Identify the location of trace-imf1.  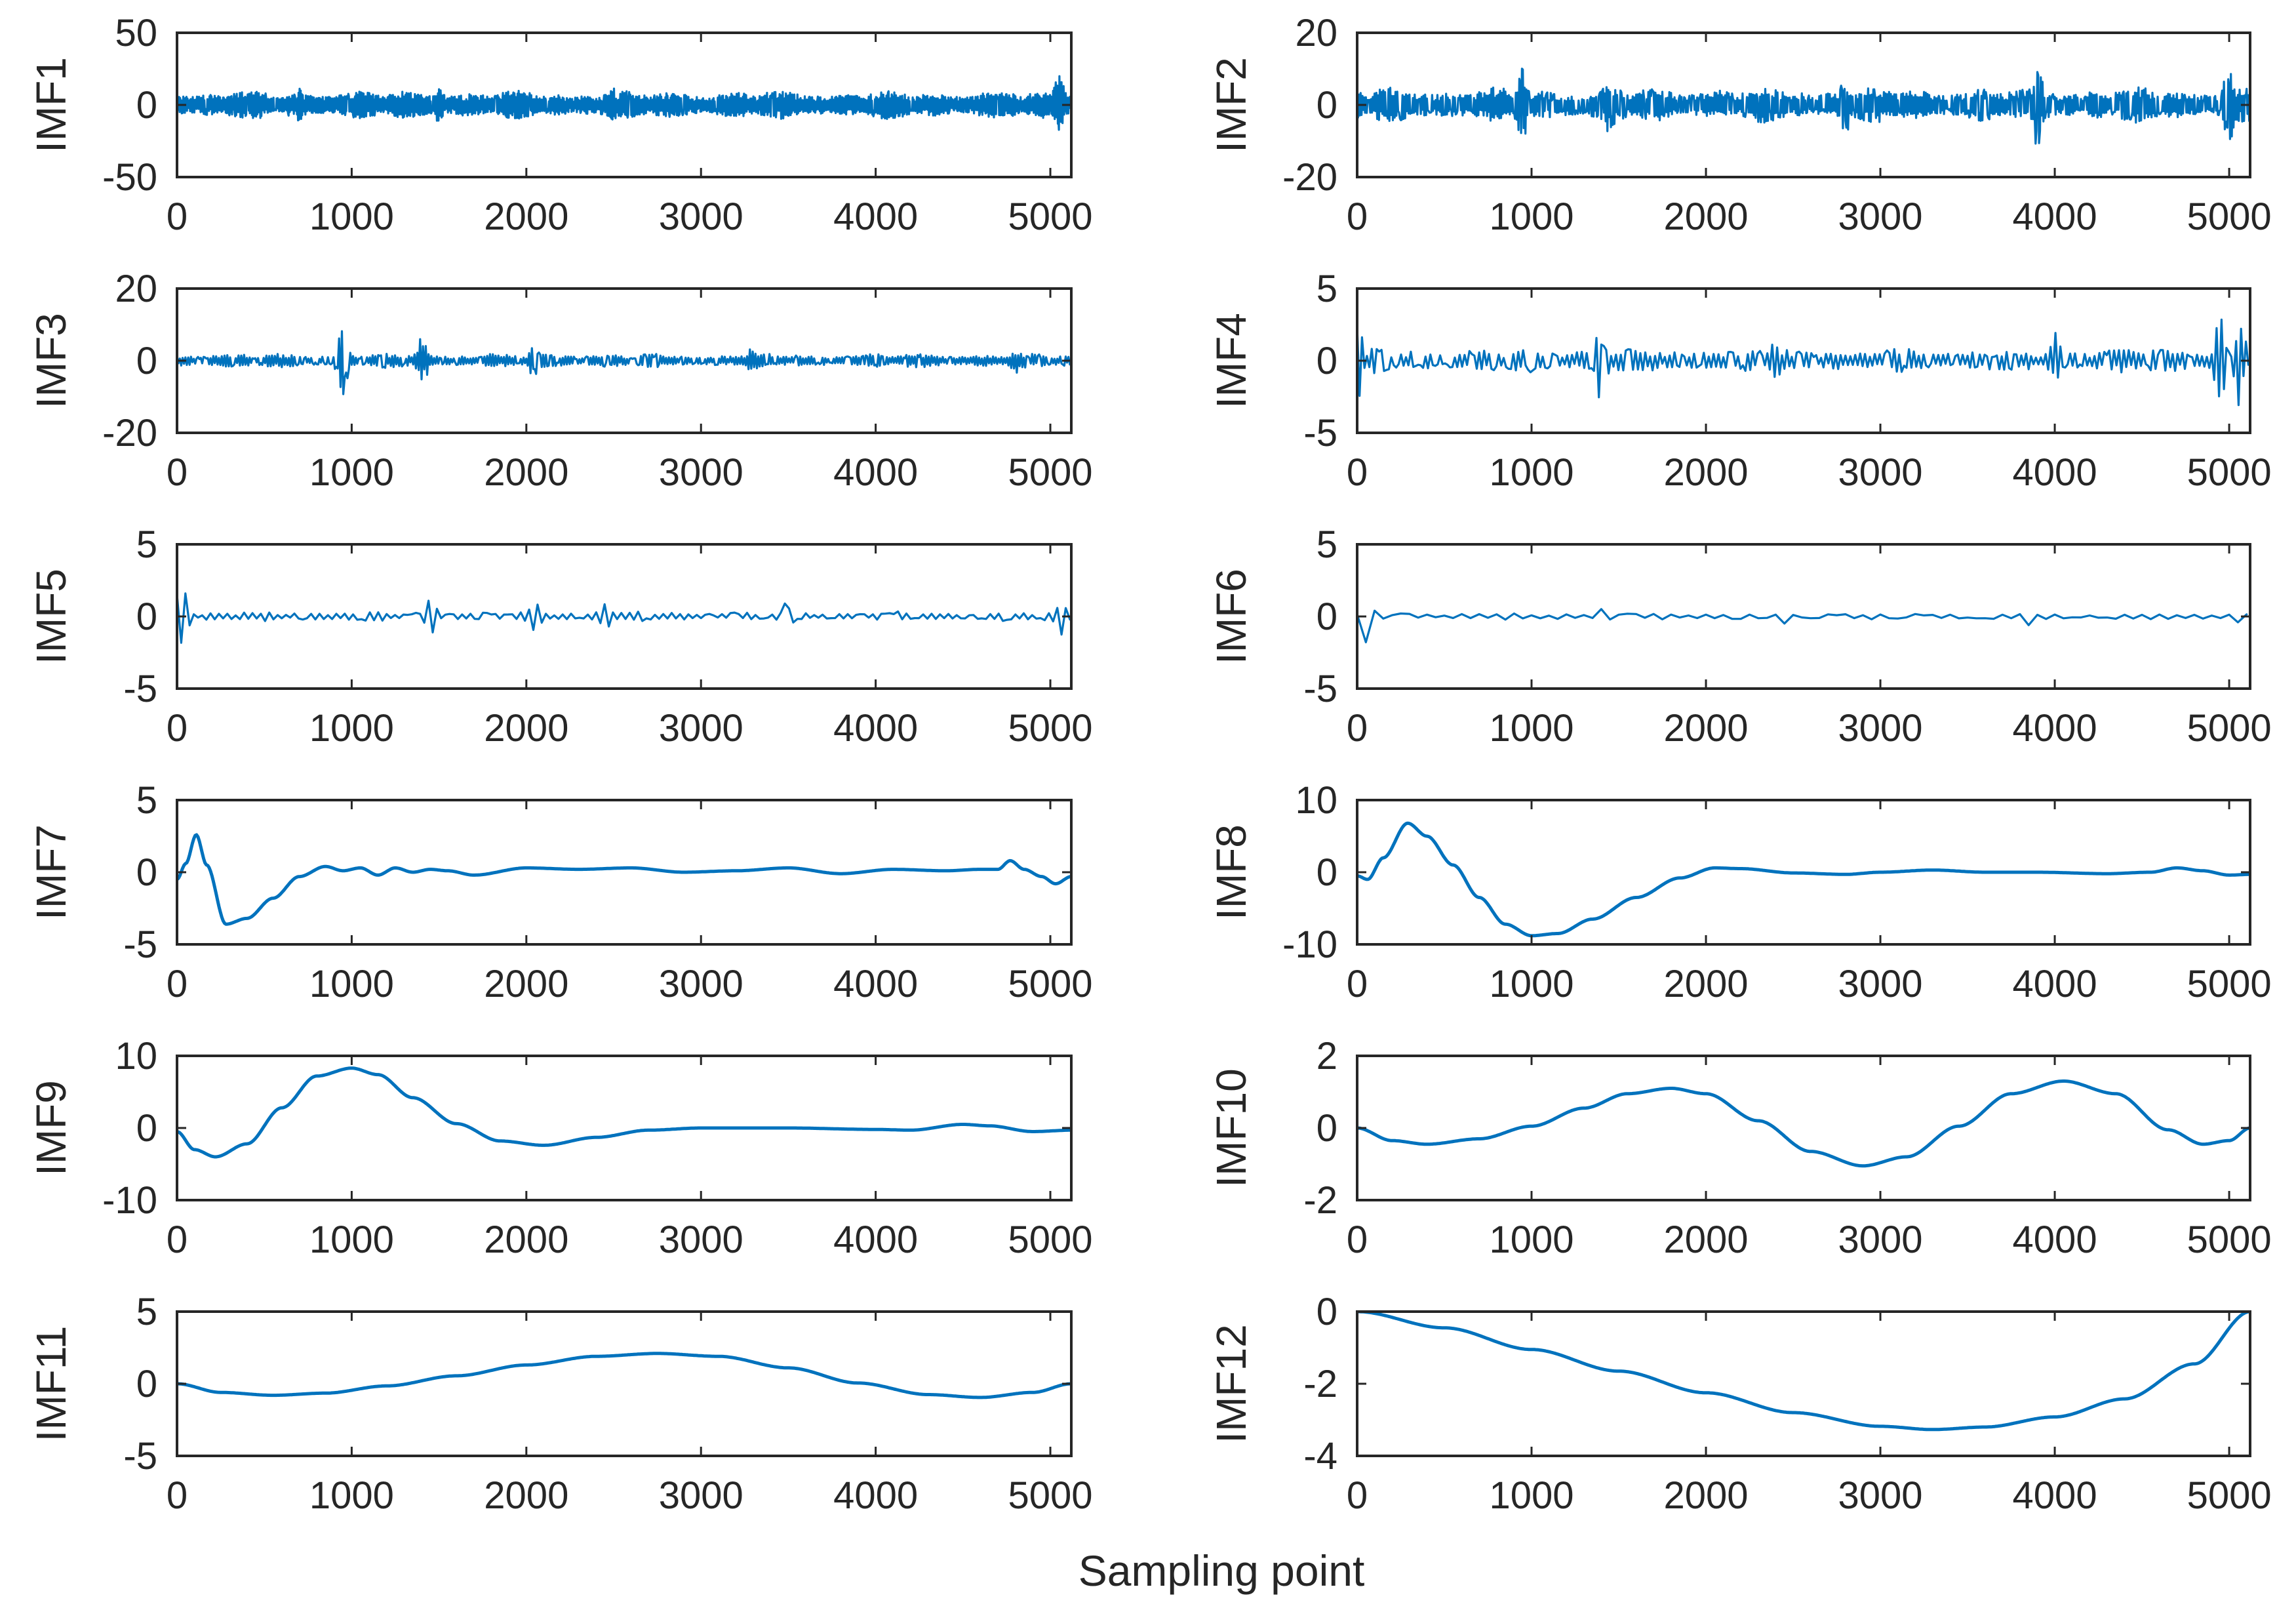
(624, 103).